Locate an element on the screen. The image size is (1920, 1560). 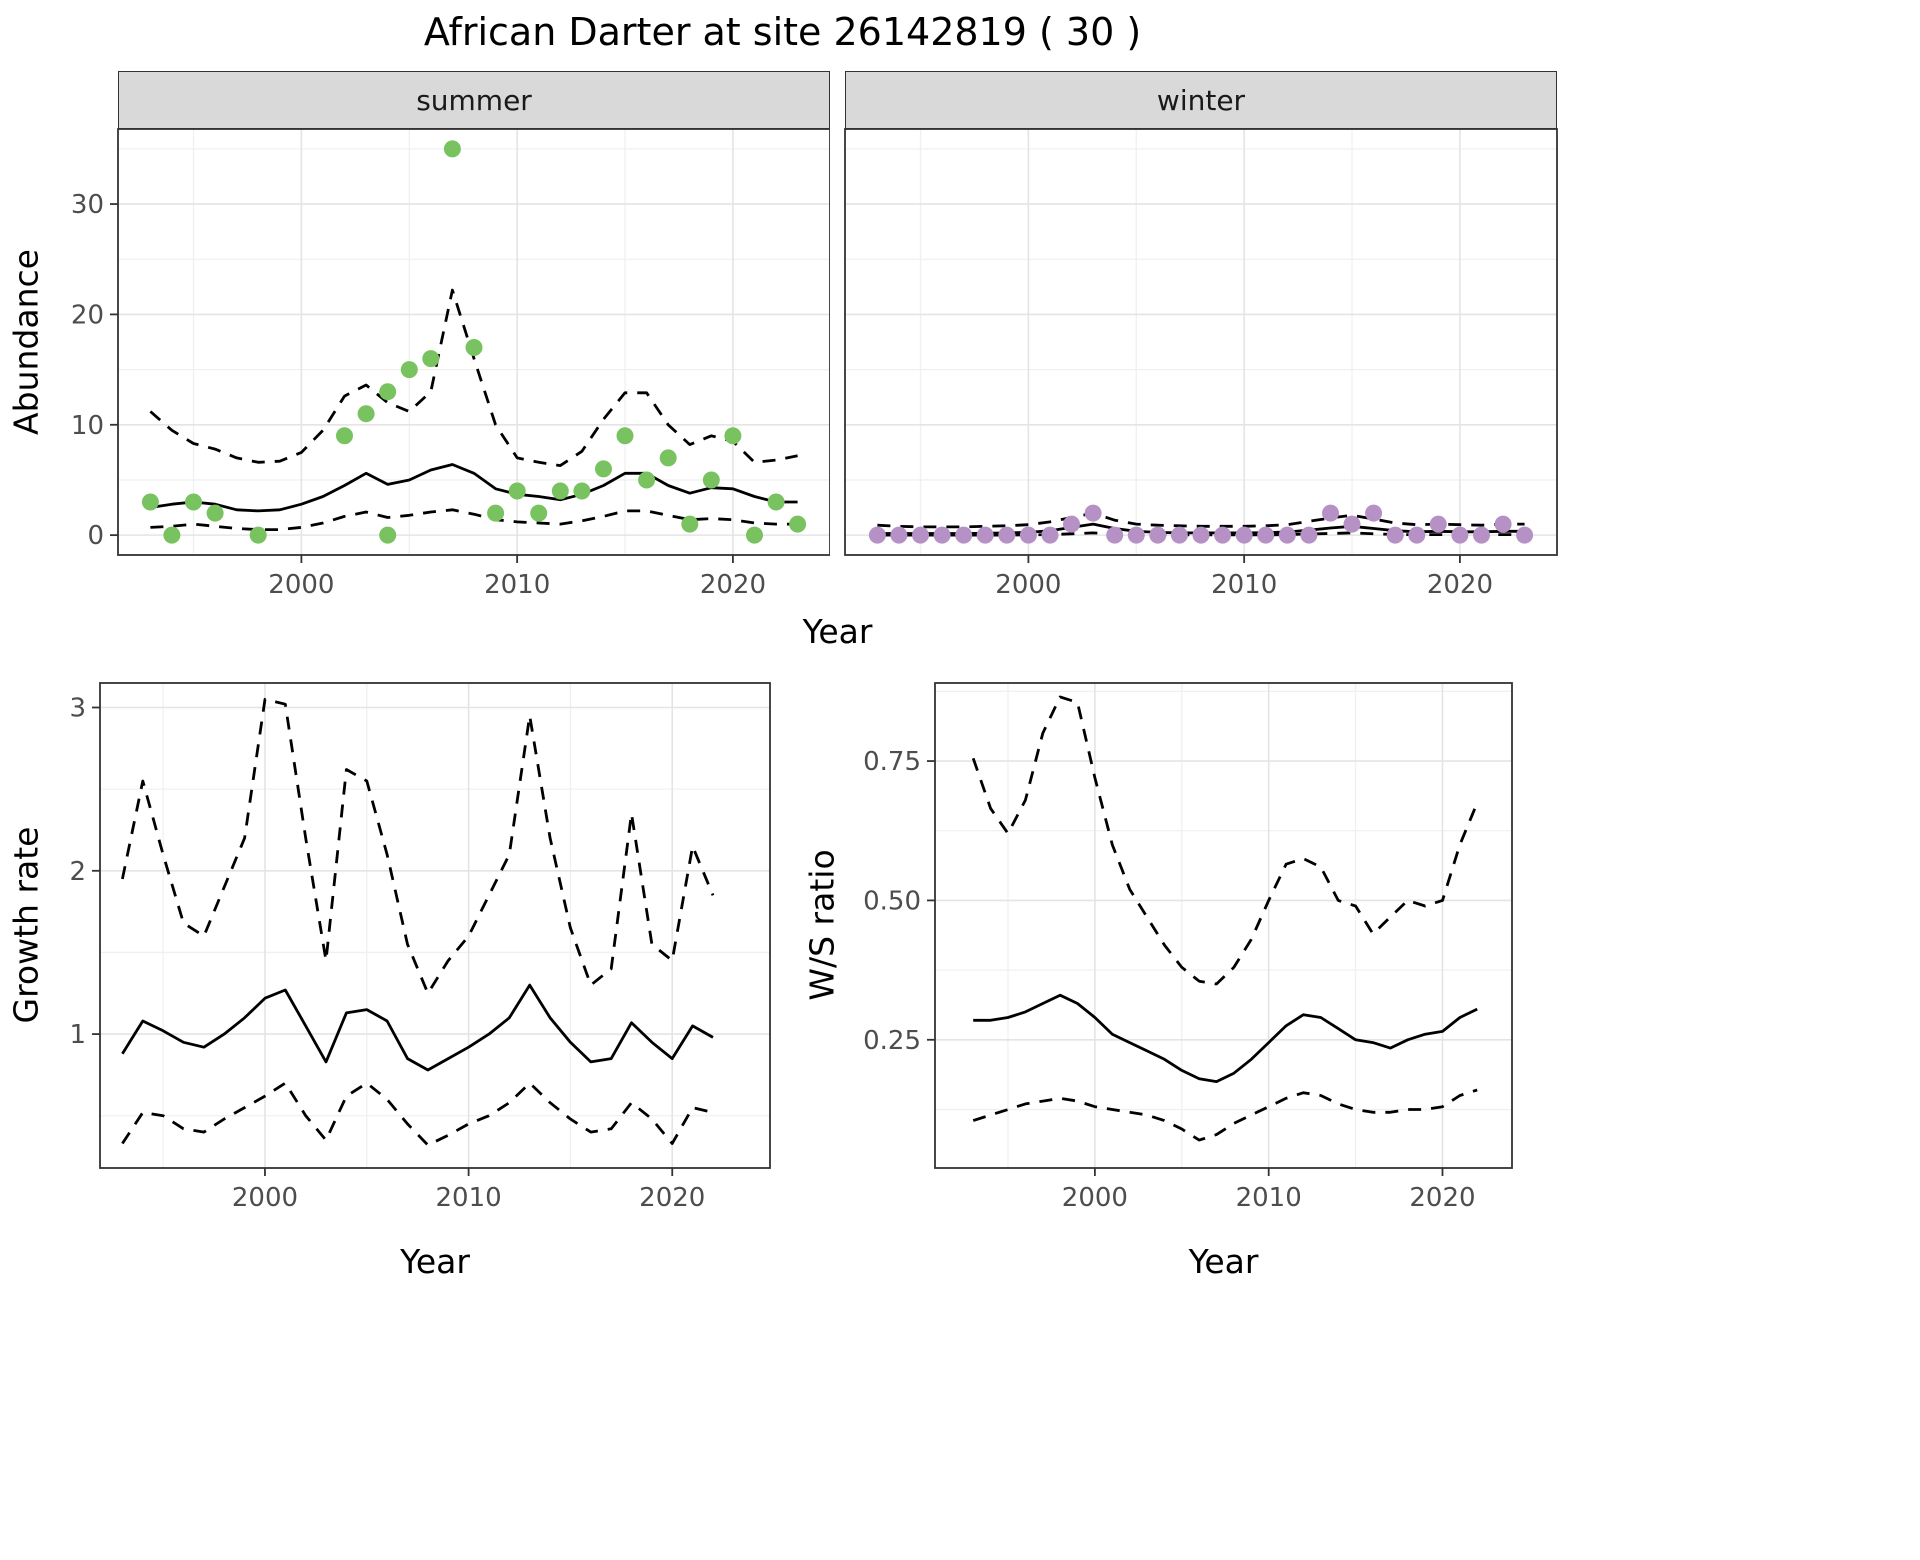
facet-label-winter: winter is located at coordinates (1201, 100).